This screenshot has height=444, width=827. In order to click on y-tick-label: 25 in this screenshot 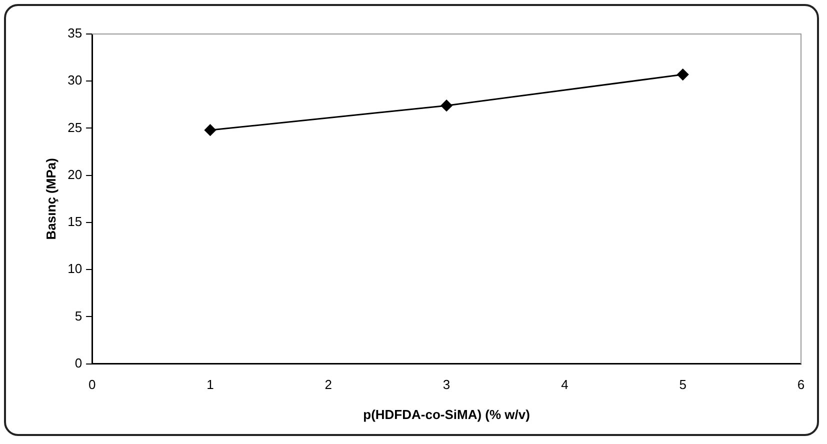, I will do `click(75, 127)`.